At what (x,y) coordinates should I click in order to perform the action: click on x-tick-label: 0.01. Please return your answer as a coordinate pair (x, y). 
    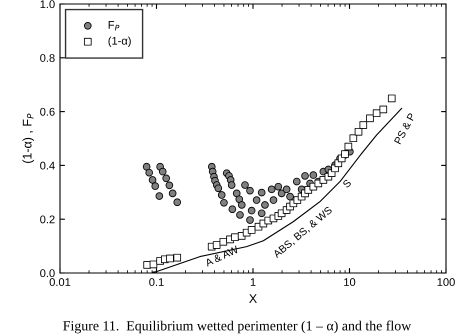
    Looking at the image, I should click on (60, 282).